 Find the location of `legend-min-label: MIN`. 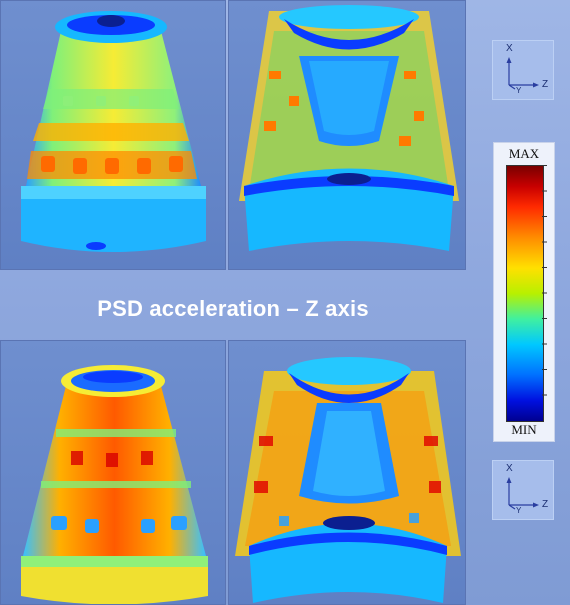

legend-min-label: MIN is located at coordinates (524, 429).